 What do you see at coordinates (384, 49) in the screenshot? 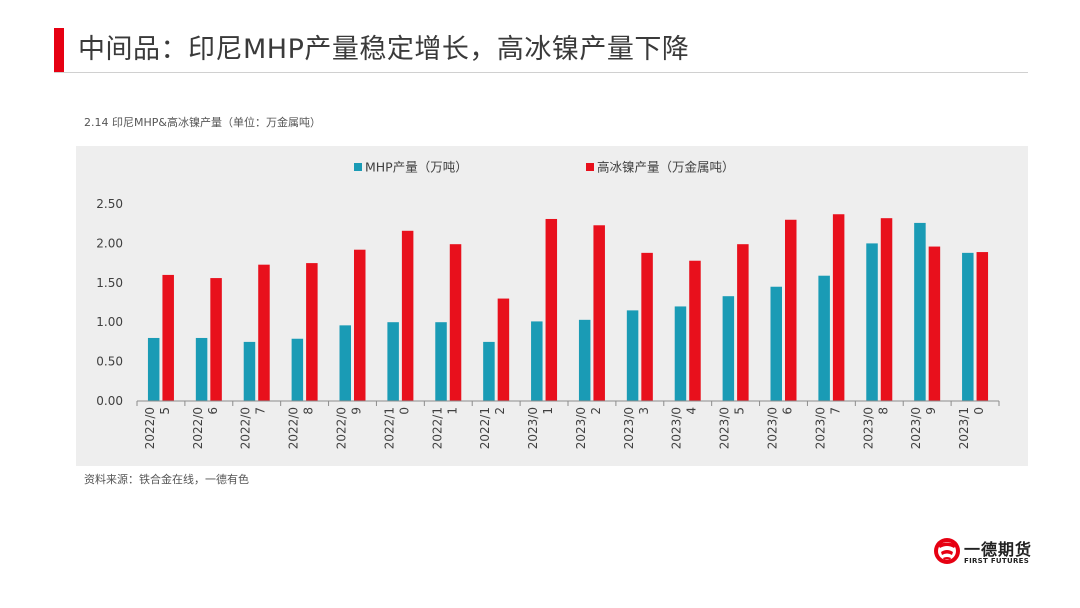
I see `slide-title: 中间品：印尼MHP产量稳定增长，高冰镍产量下降` at bounding box center [384, 49].